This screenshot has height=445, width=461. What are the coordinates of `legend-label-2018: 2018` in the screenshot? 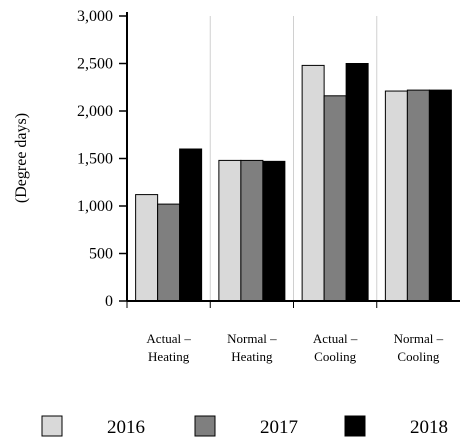 It's located at (429, 427).